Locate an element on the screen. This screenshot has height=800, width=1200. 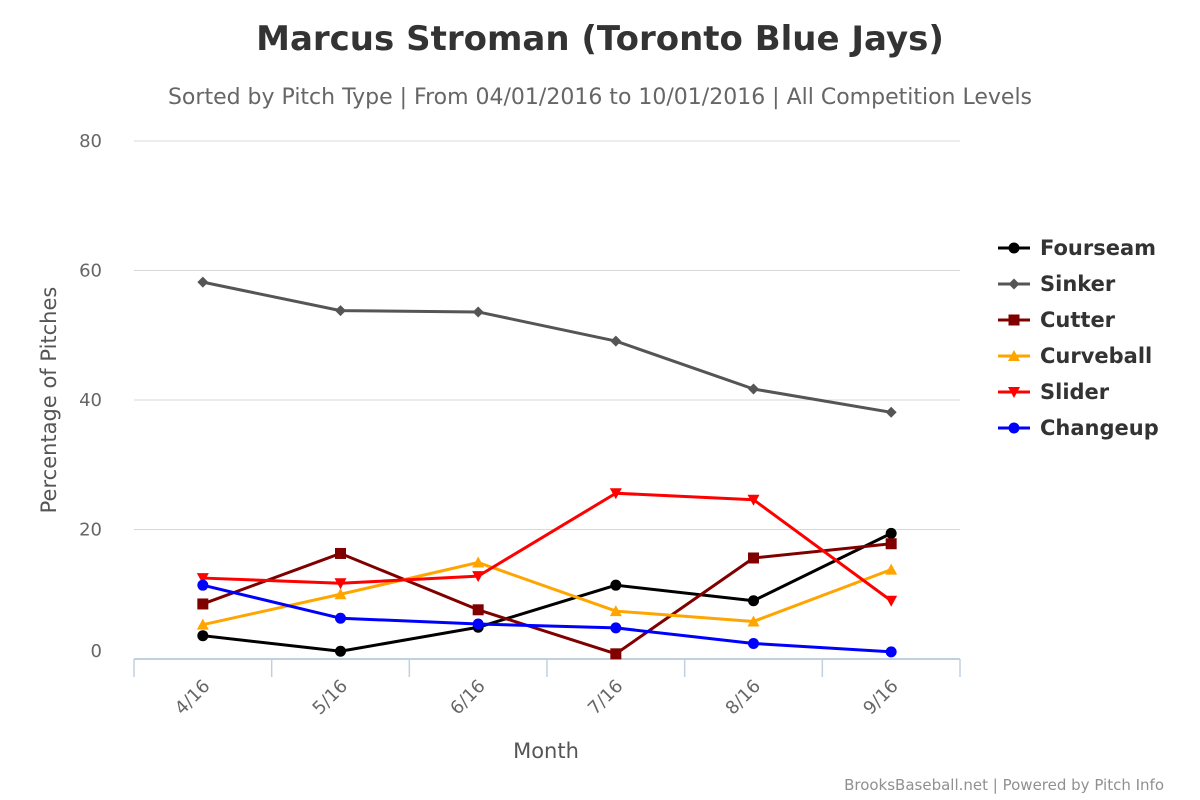
series-curveball is located at coordinates (547, 593).